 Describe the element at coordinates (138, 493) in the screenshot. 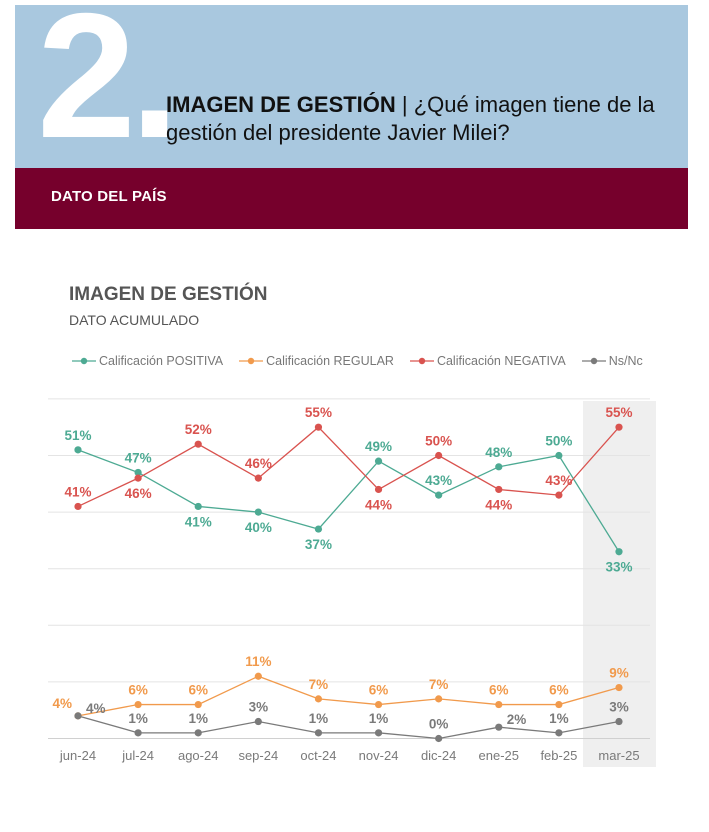

I see `data-label: 46%` at that location.